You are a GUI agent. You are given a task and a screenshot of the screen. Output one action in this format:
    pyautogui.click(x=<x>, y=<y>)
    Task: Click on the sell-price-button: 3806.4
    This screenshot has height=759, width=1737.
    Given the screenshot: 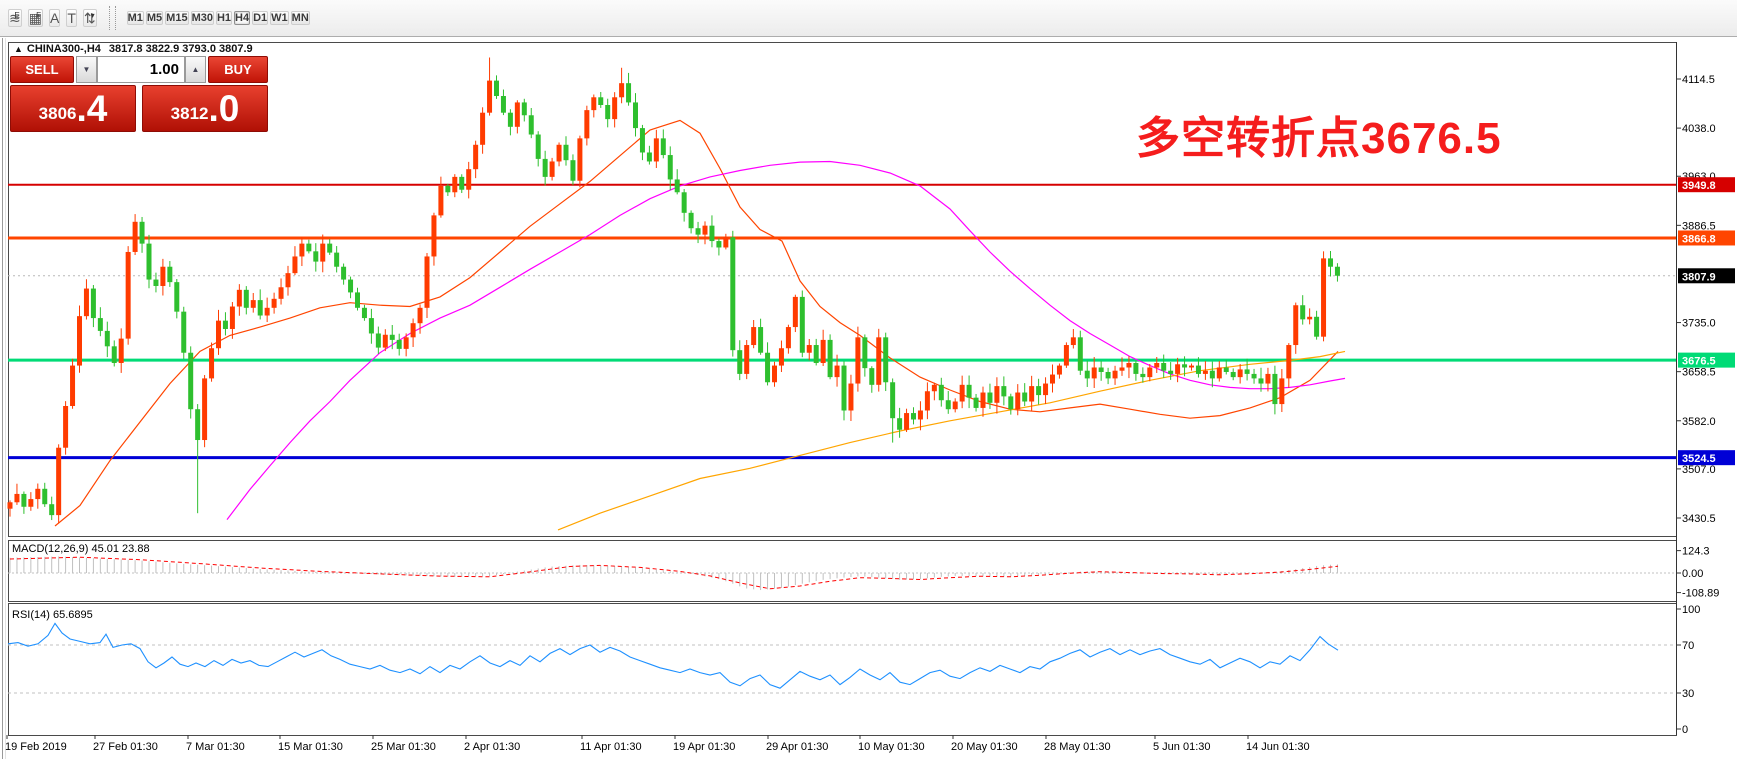 What is the action you would take?
    pyautogui.click(x=73, y=108)
    